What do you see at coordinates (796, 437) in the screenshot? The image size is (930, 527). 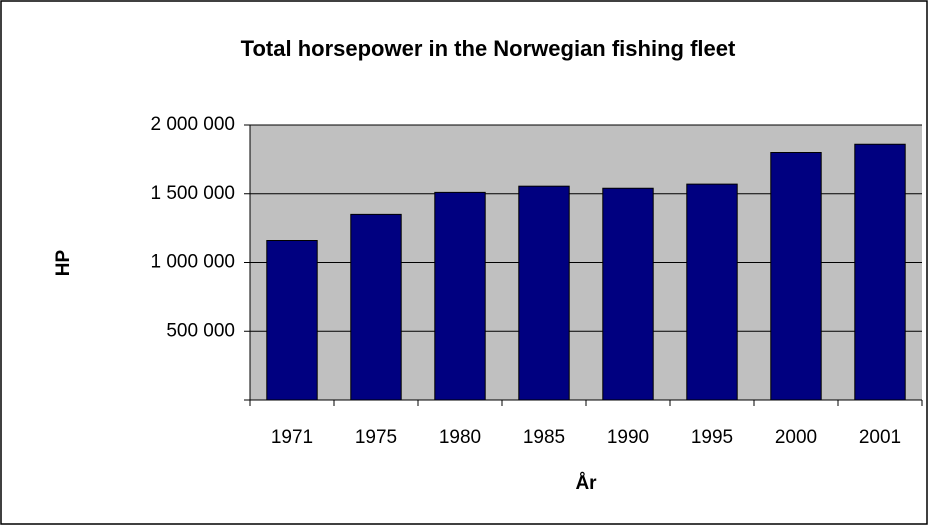 I see `x-tick-label: 2000` at bounding box center [796, 437].